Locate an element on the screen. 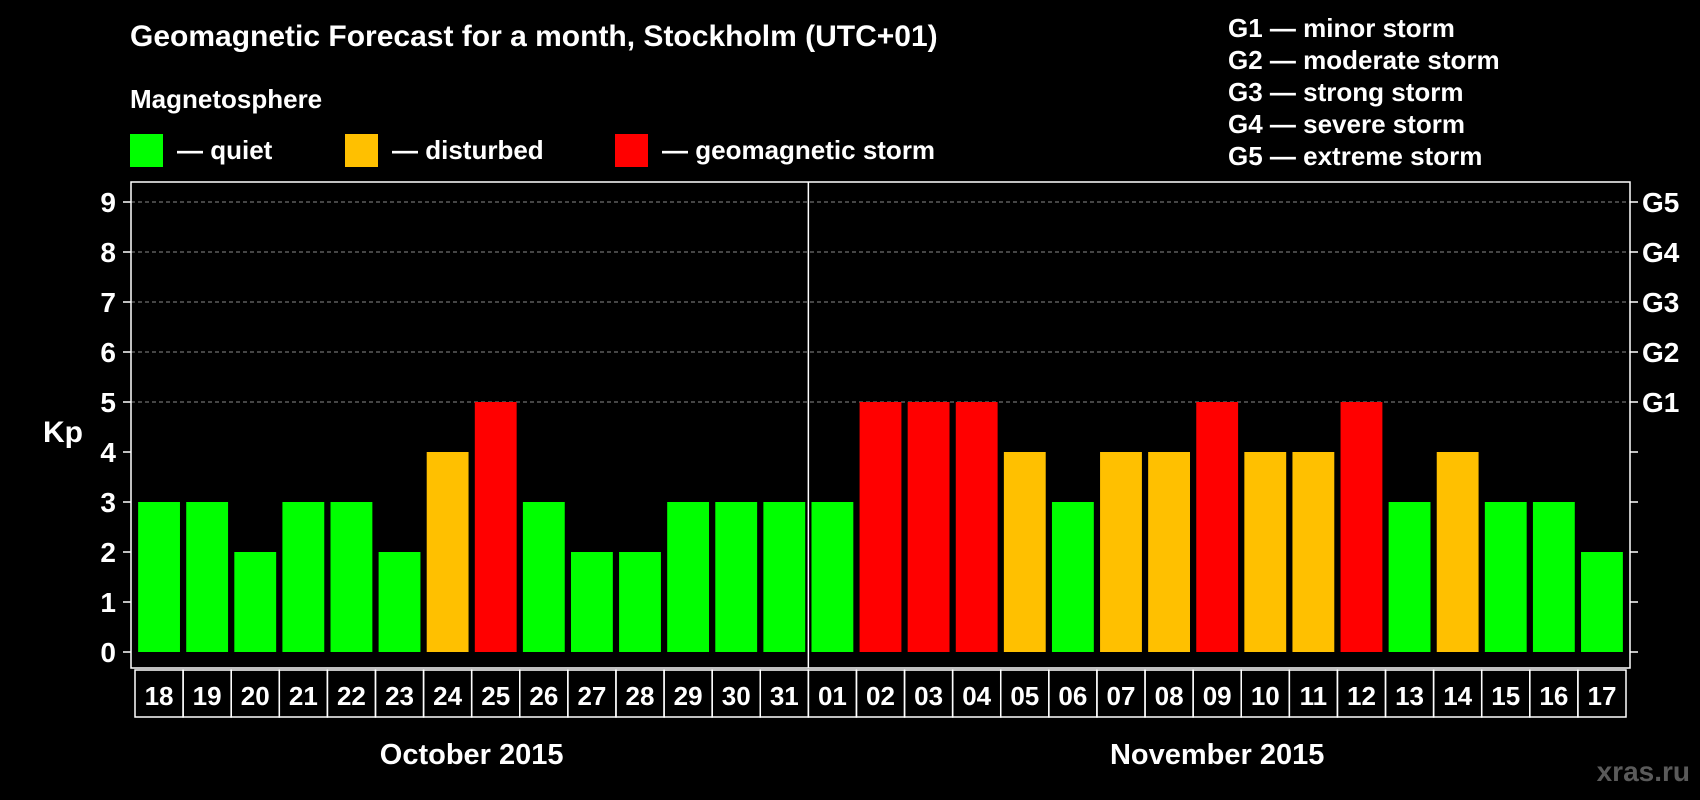 This screenshot has width=1700, height=800. date-label-27: 27 is located at coordinates (591, 696).